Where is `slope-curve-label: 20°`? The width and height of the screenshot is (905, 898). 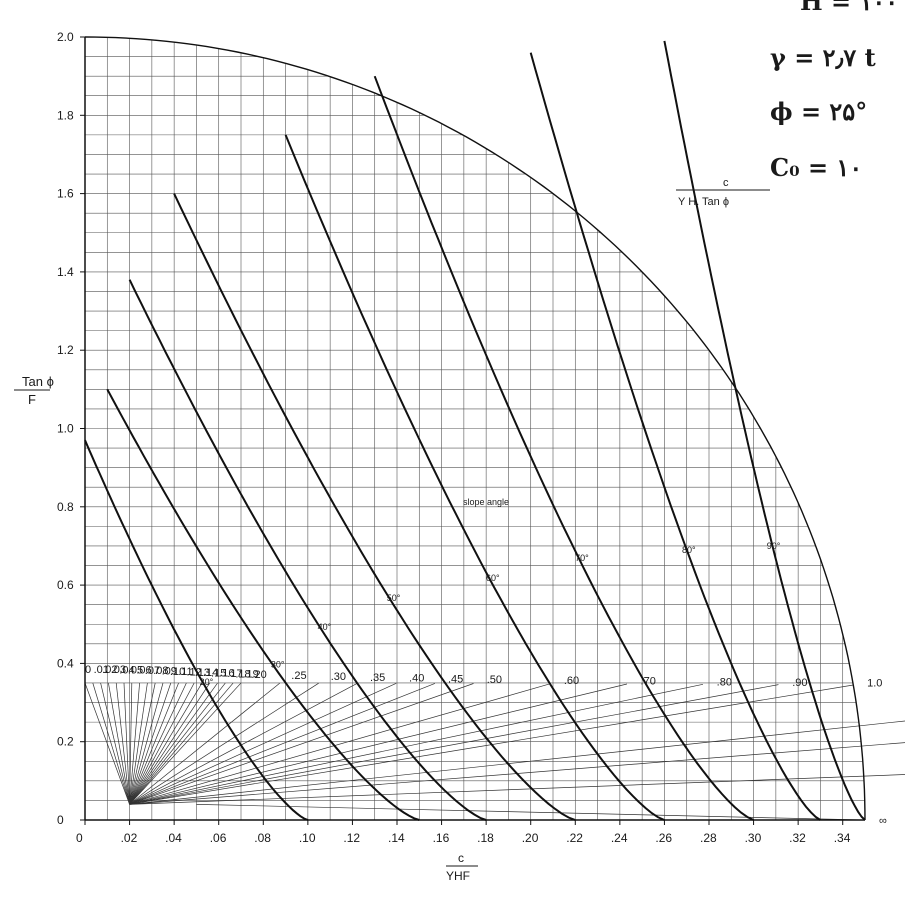
slope-curve-label: 20° is located at coordinates (207, 682).